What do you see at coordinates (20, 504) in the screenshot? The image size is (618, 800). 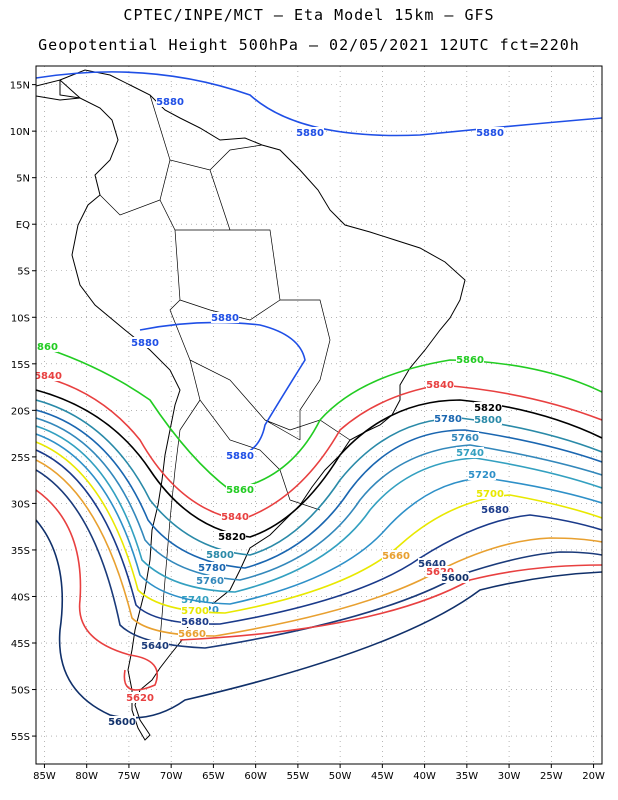 I see `lat-tick-label: 30S` at bounding box center [20, 504].